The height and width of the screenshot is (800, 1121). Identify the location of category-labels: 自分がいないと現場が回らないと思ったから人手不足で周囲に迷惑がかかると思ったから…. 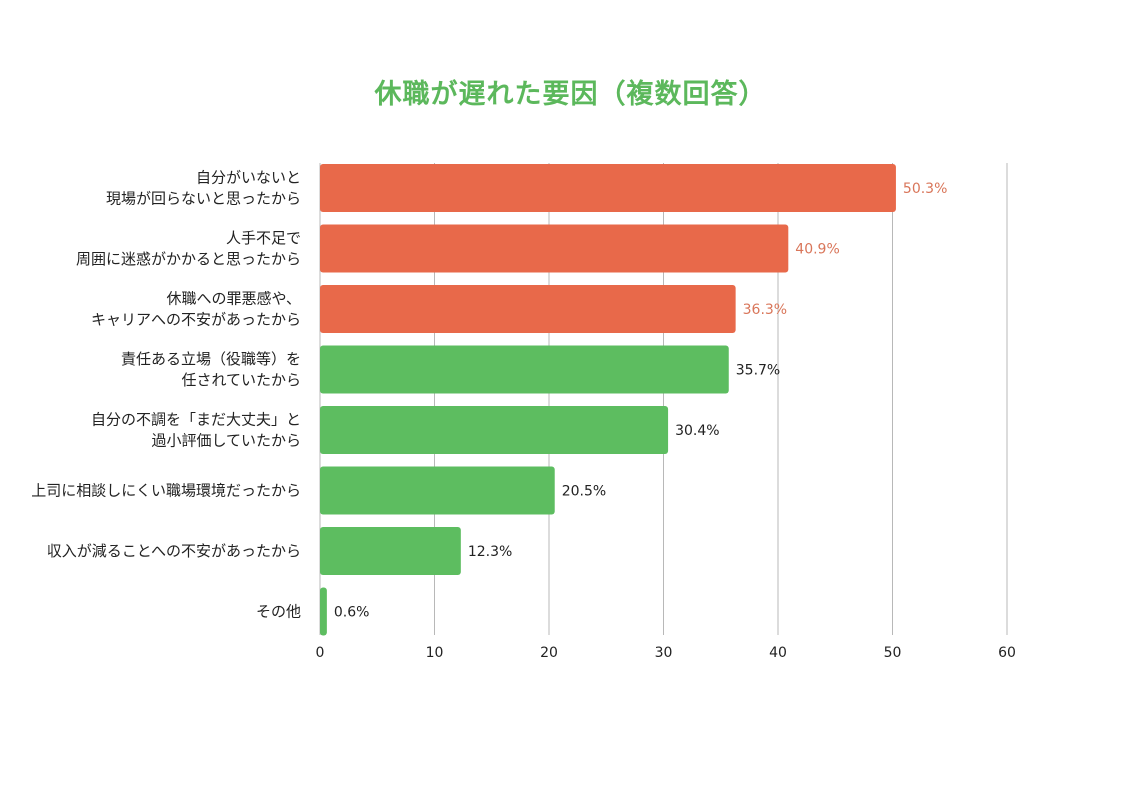
(166, 395).